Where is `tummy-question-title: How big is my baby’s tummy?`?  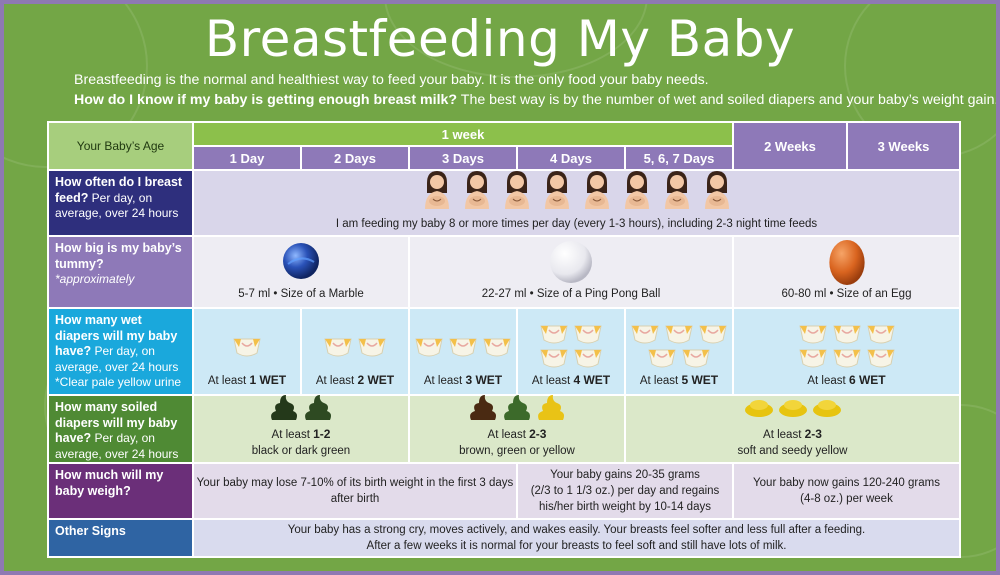
tummy-question-title: How big is my baby’s tummy? is located at coordinates (118, 256).